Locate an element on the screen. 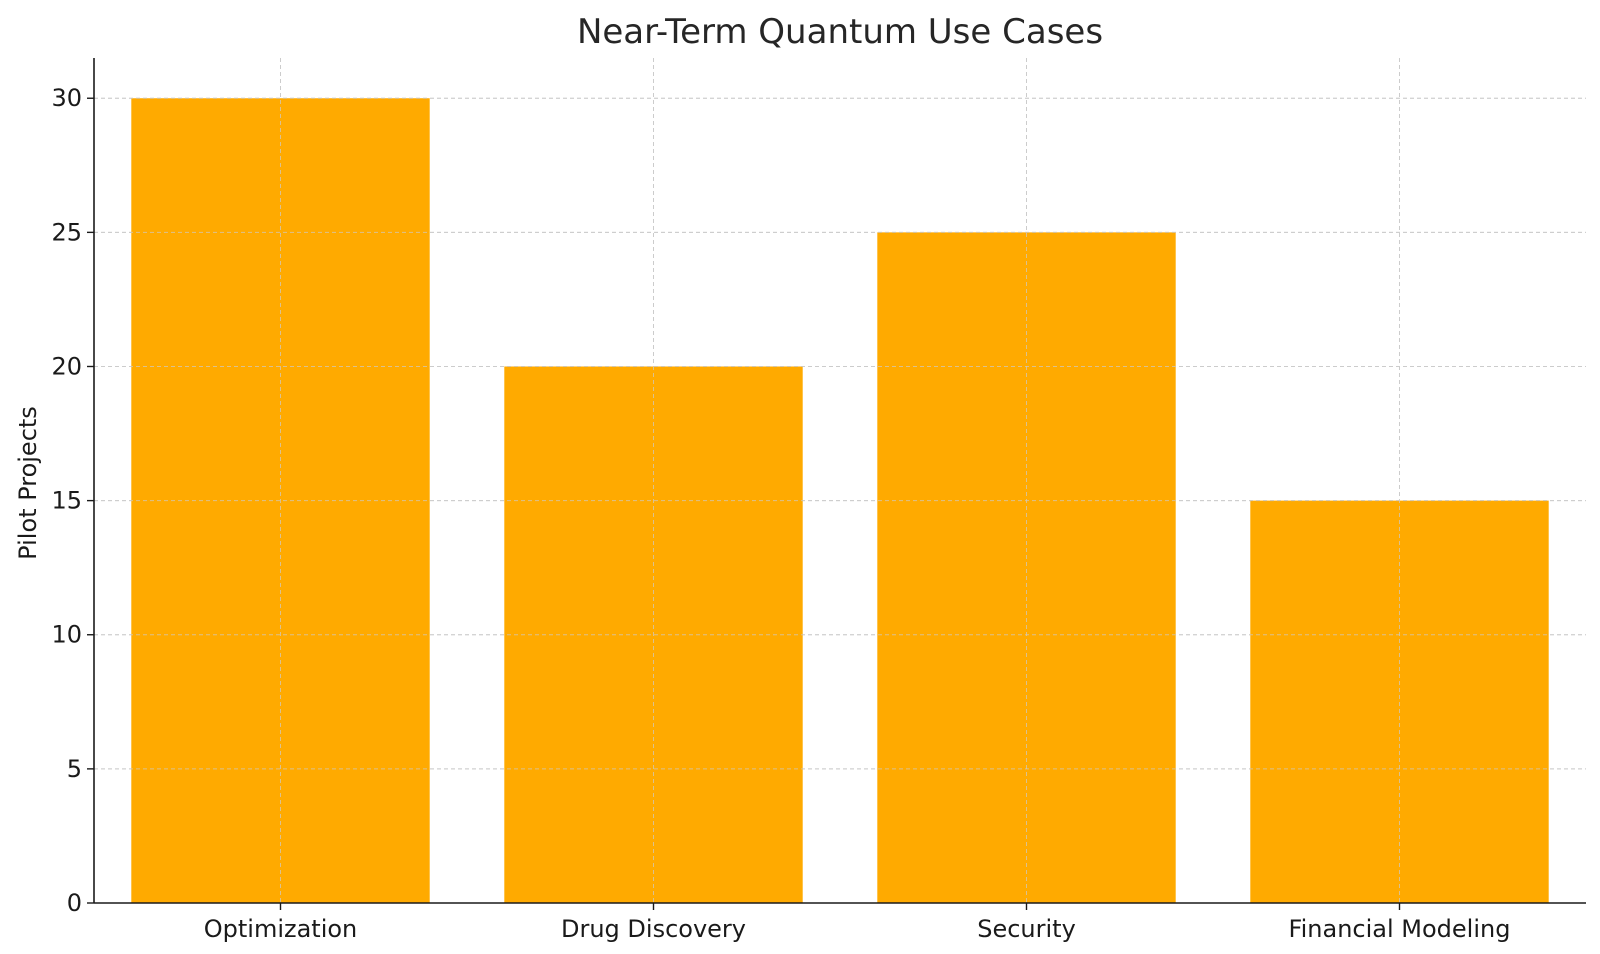 The height and width of the screenshot is (954, 1600). y-tick-label: 0 is located at coordinates (74, 903).